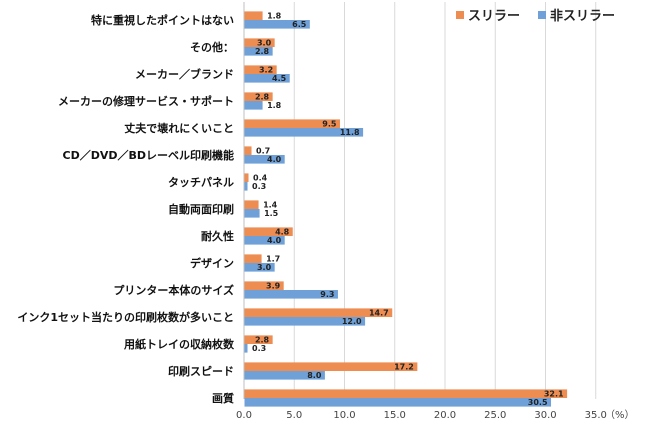 This screenshot has height=427, width=645. What do you see at coordinates (344, 415) in the screenshot?
I see `x-tick-label: 10.0` at bounding box center [344, 415].